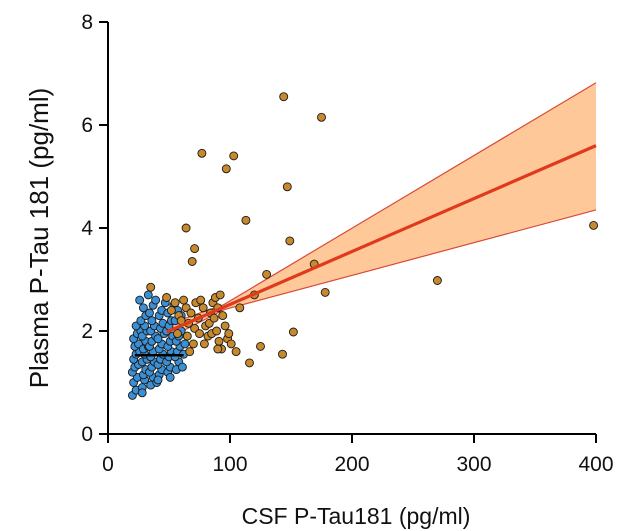 This screenshot has height=531, width=624. Describe the element at coordinates (39, 238) in the screenshot. I see `y-axis-label: Plasma P-Tau 181 (pg/ml)` at that location.